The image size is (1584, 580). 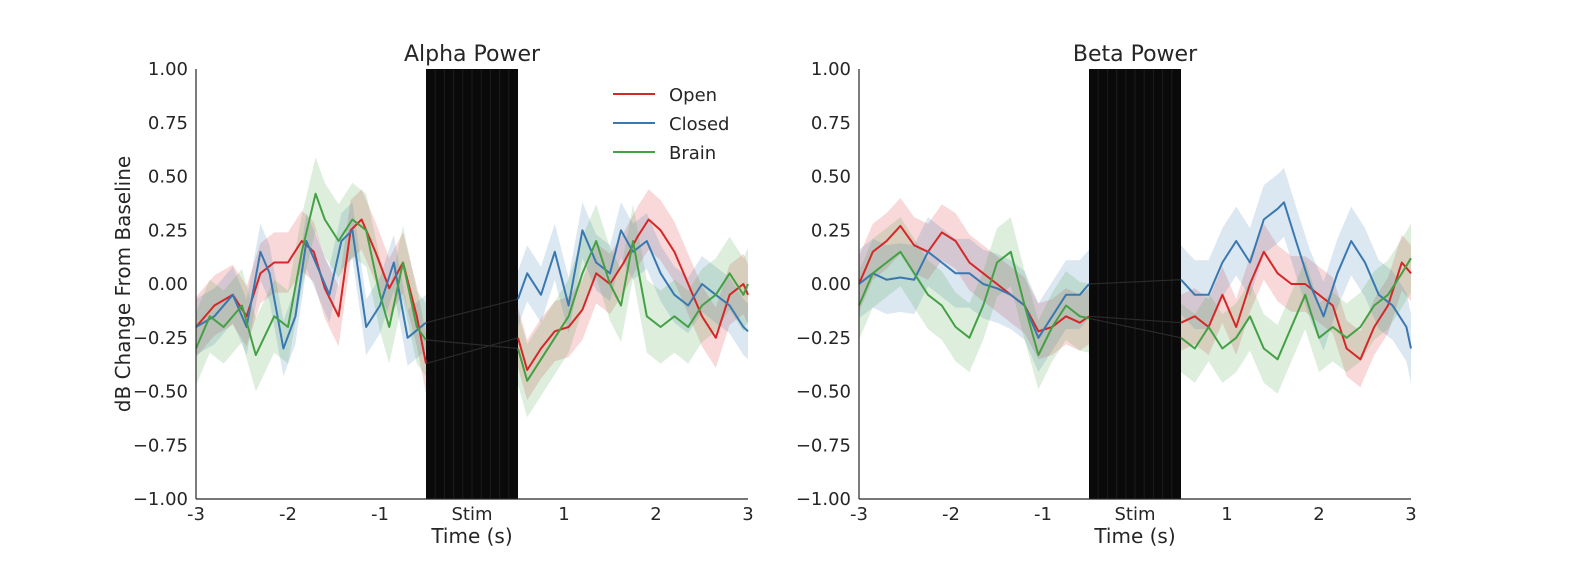 I want to click on legend: Open Closed Brain, so click(x=671, y=124).